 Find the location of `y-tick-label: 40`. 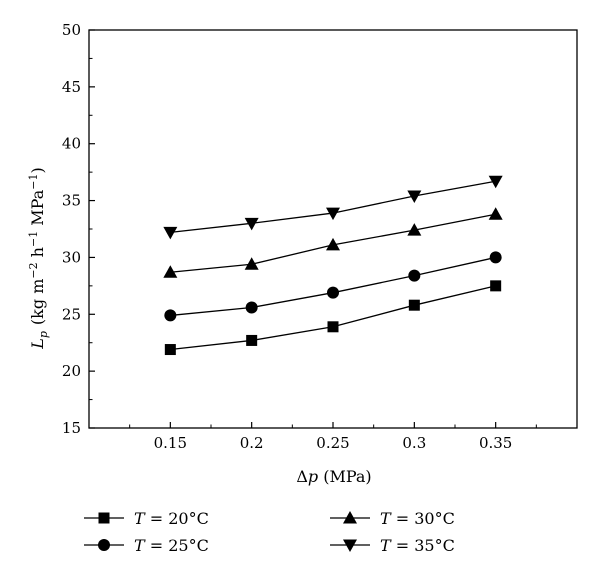

y-tick-label: 40 is located at coordinates (71, 144).